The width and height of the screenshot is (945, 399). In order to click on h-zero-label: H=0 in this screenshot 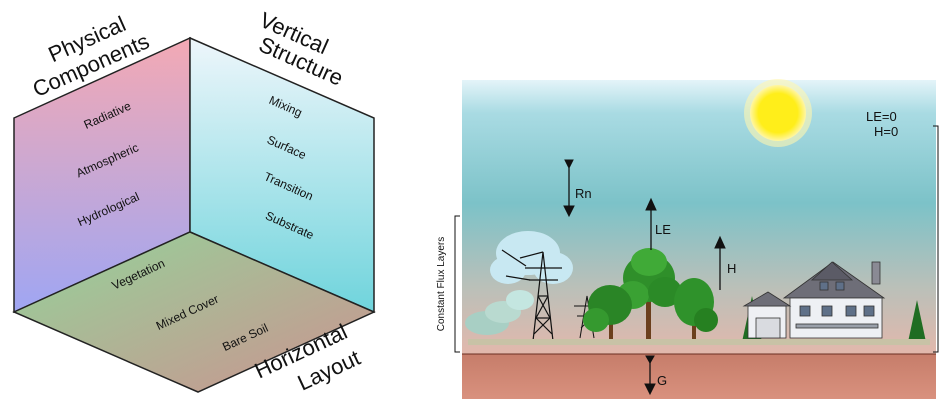, I will do `click(886, 131)`.